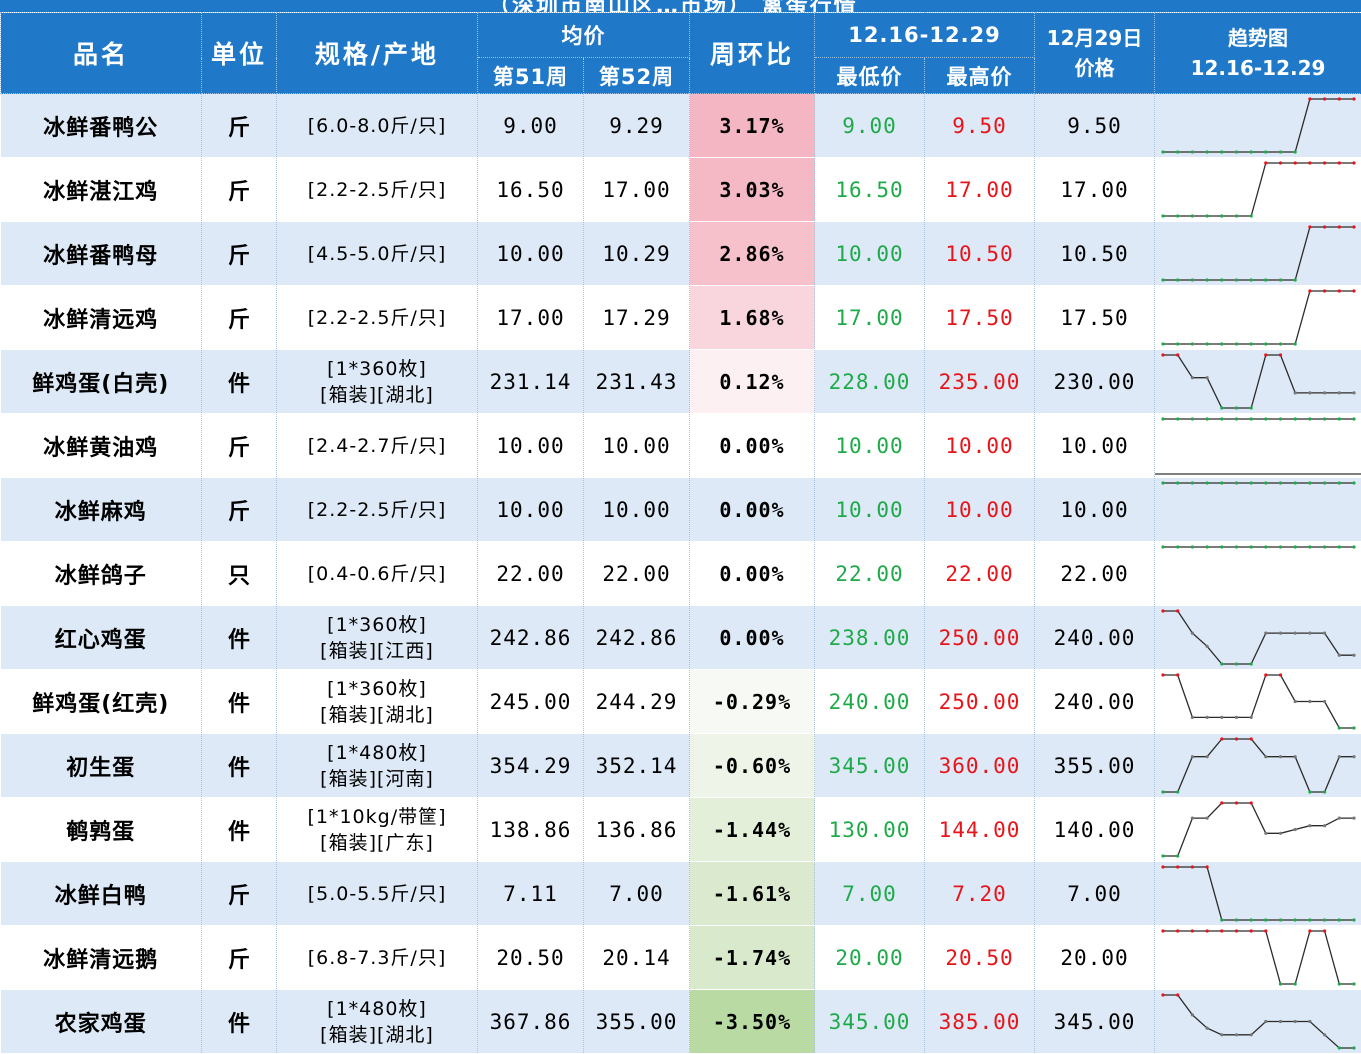 Image resolution: width=1361 pixels, height=1054 pixels. I want to click on product-name: 初生蛋, so click(101, 766).